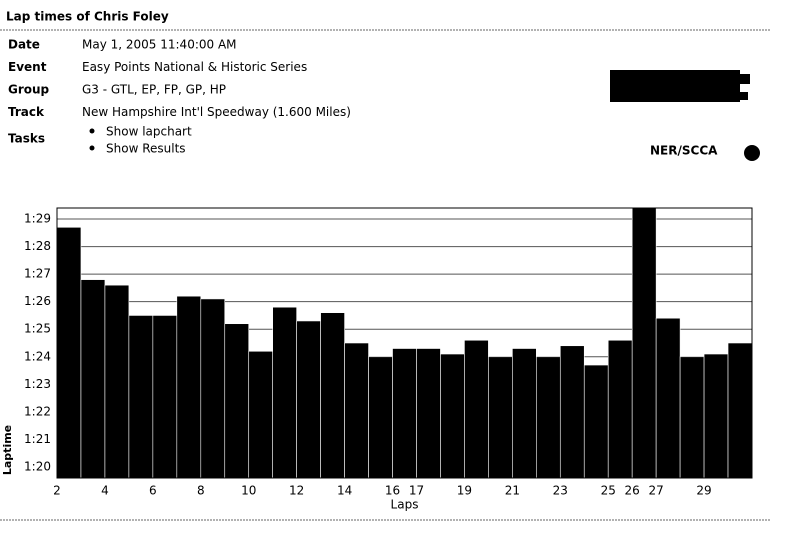 The height and width of the screenshot is (534, 800). Describe the element at coordinates (632, 491) in the screenshot. I see `x-tick-label: 26` at that location.